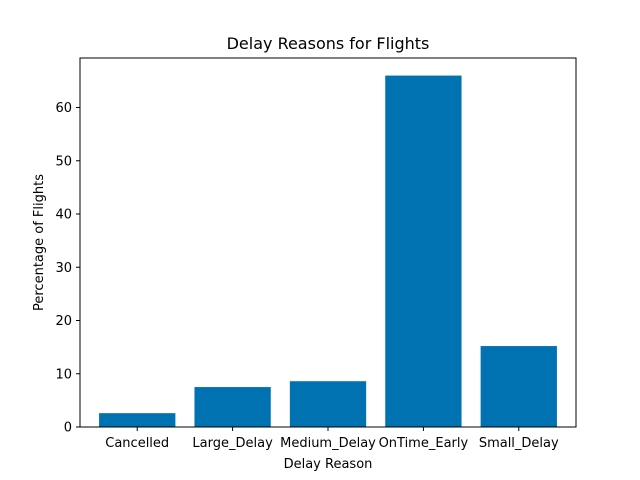  I want to click on y-tick-label: 50, so click(63, 161).